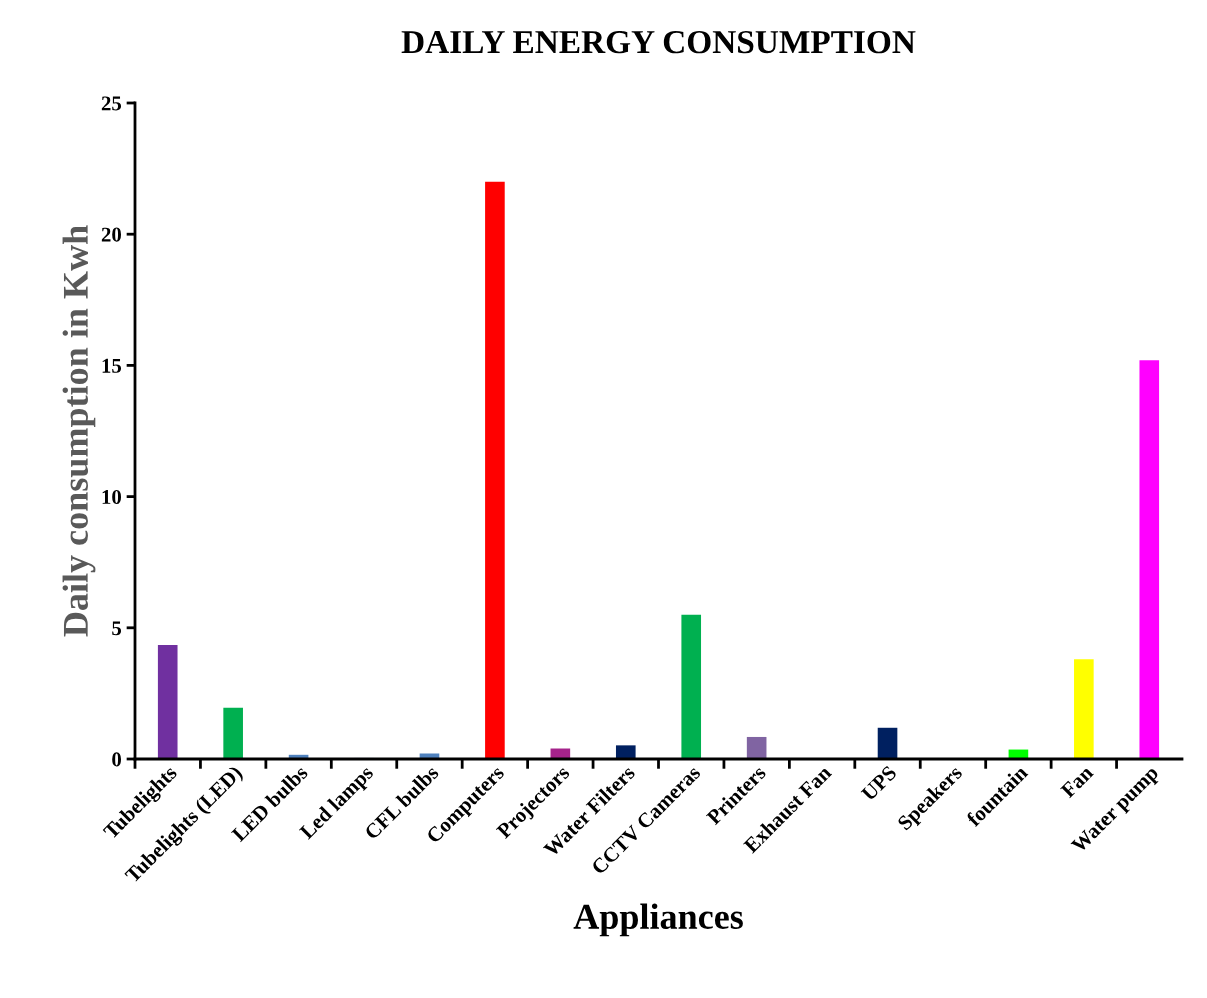 This screenshot has width=1207, height=998. I want to click on y-axis-title: Daily consumption in Kwh, so click(79, 431).